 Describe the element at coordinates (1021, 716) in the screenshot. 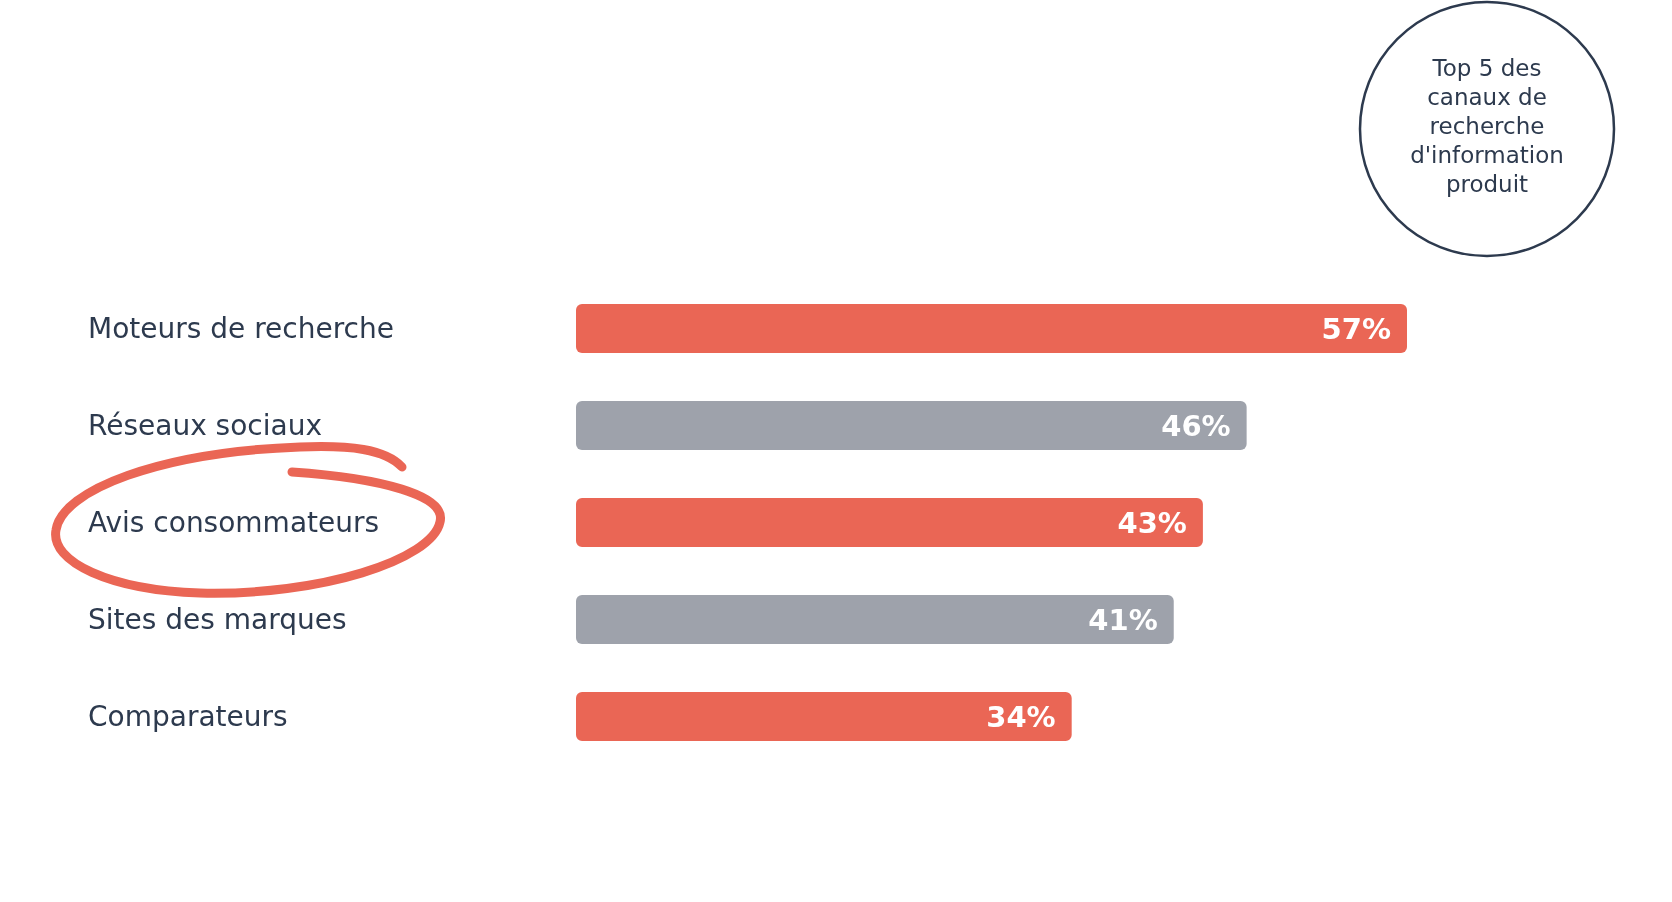

I see `data-label: 34%` at that location.